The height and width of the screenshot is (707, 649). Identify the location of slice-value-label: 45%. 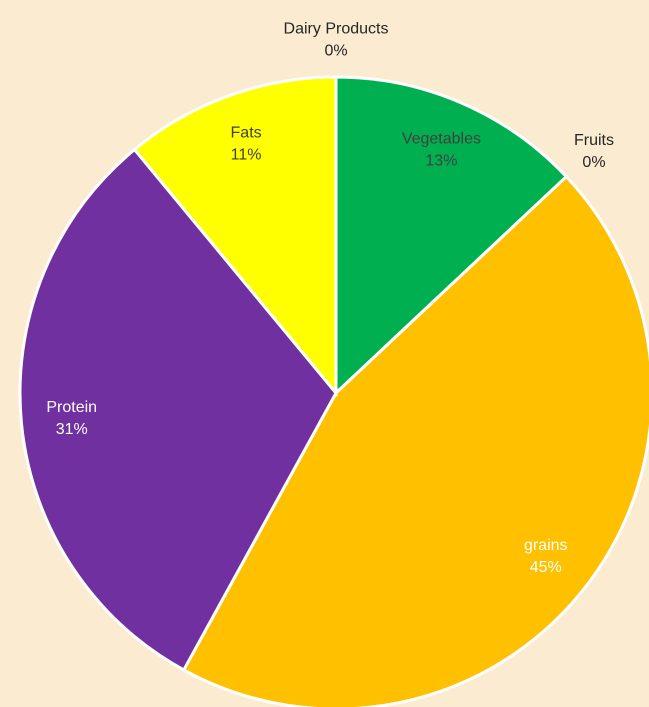
(546, 567).